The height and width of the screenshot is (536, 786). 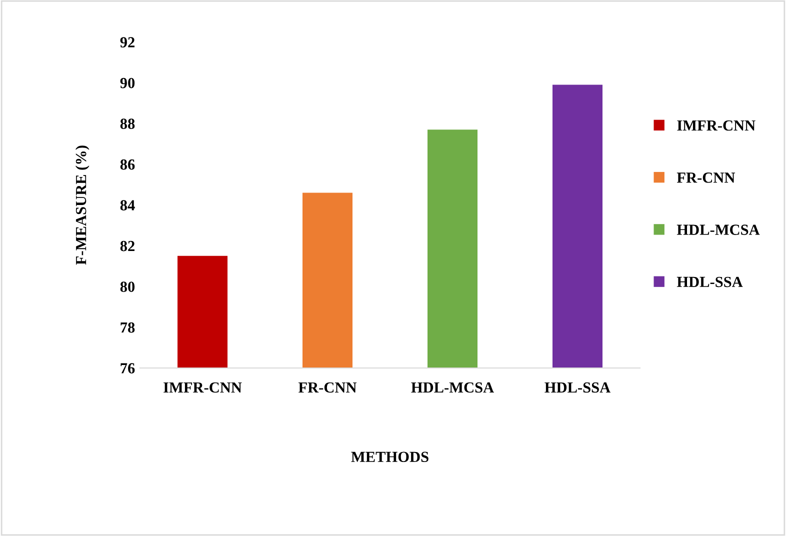 What do you see at coordinates (716, 125) in the screenshot?
I see `legend-label: IMFR-CNN` at bounding box center [716, 125].